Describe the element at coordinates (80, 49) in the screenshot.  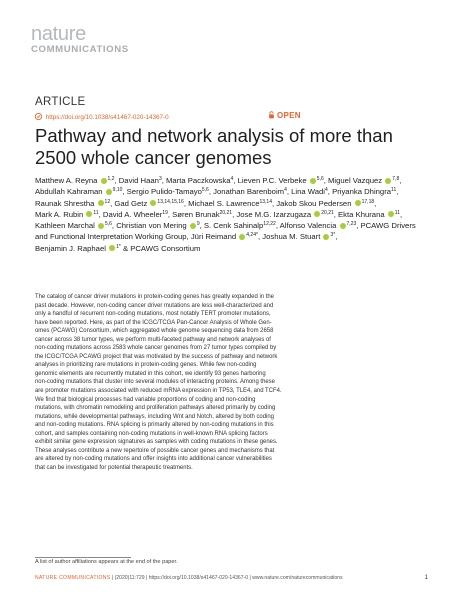
I see `logo-communications-text: COMMUNICATIONS` at that location.